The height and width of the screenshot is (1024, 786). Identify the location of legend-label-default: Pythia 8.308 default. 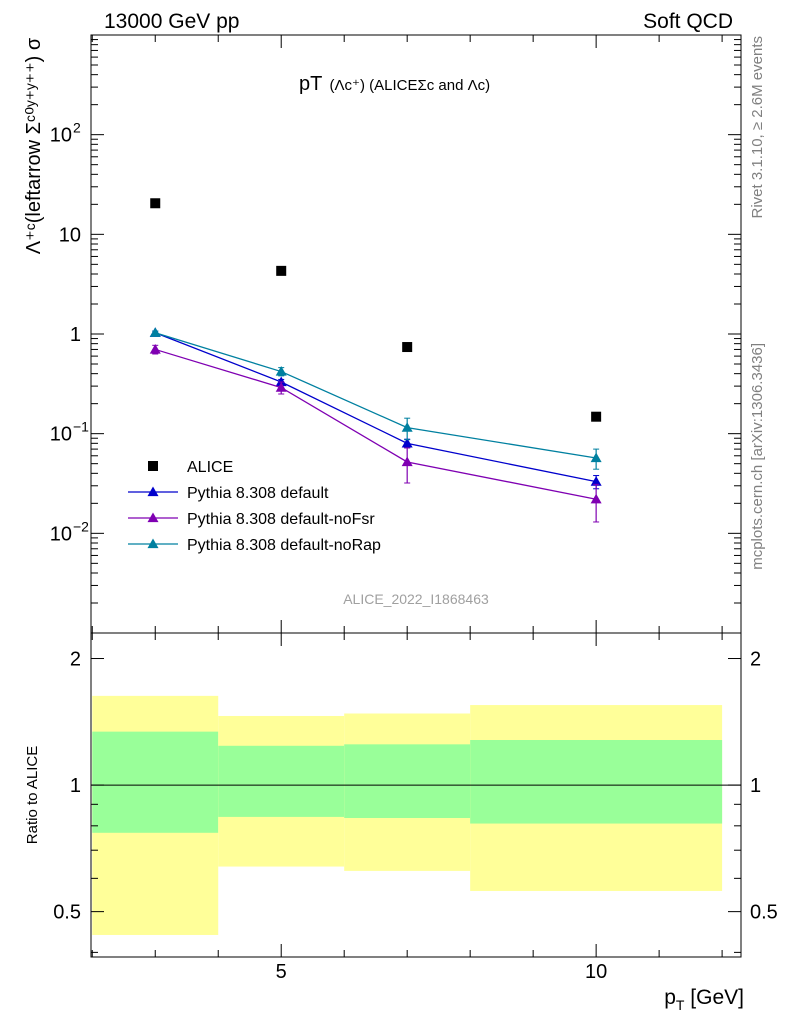
(258, 493).